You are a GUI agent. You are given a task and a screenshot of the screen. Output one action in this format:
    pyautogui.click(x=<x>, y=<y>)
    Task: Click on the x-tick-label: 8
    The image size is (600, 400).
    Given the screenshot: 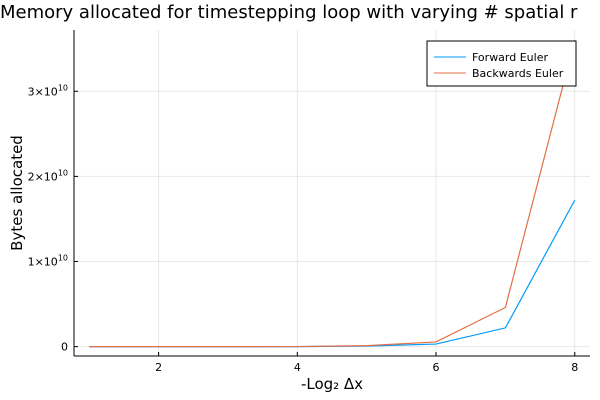 What is the action you would take?
    pyautogui.click(x=574, y=367)
    